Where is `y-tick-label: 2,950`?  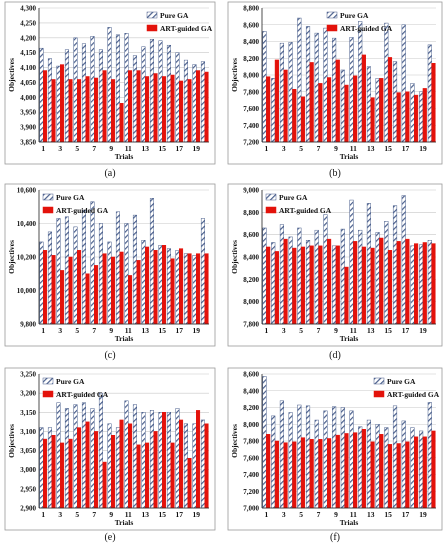
y-tick-label: 2,950 is located at coordinates (28, 489).